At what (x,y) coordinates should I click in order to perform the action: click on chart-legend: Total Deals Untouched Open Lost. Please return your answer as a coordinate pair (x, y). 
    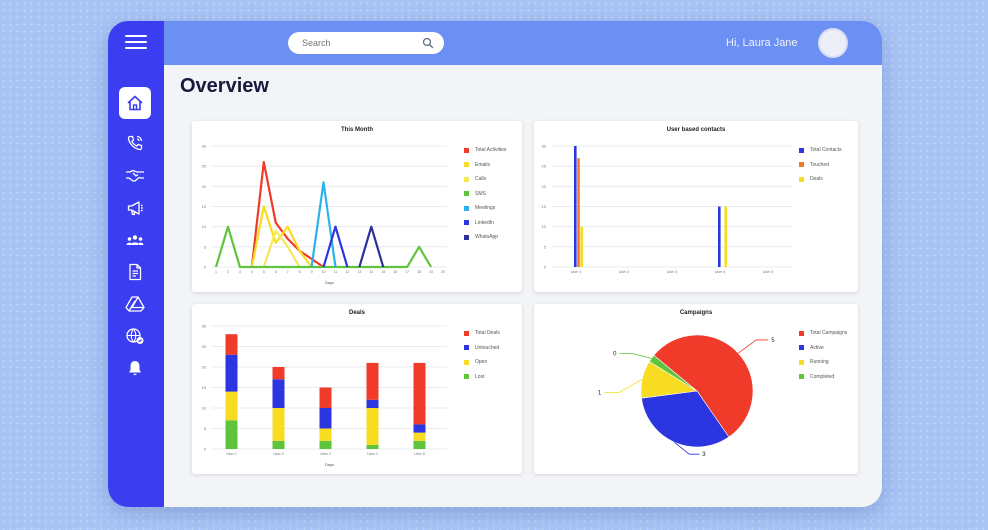
    Looking at the image, I should click on (482, 355).